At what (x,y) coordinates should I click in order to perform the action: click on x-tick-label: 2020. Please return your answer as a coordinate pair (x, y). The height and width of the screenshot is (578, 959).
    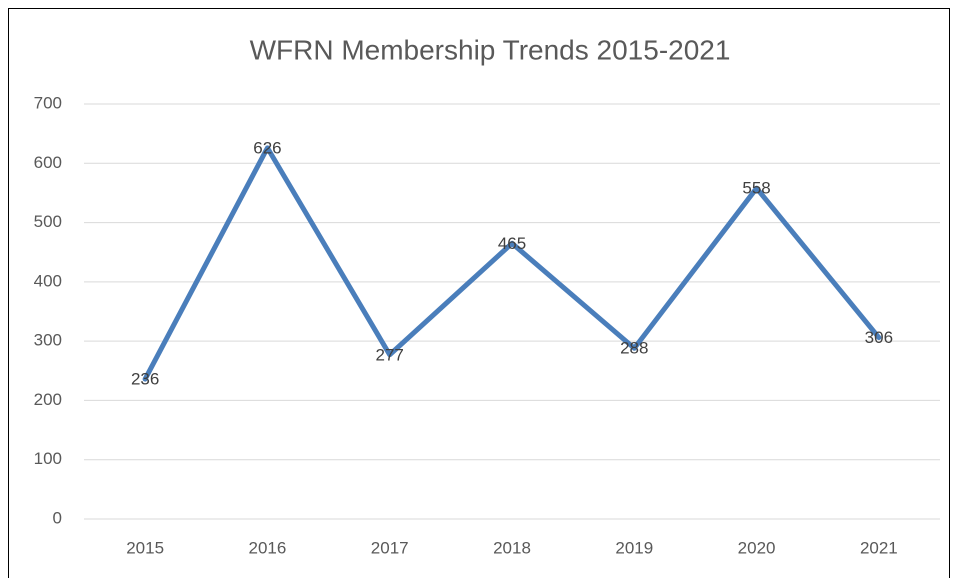
    Looking at the image, I should click on (757, 547).